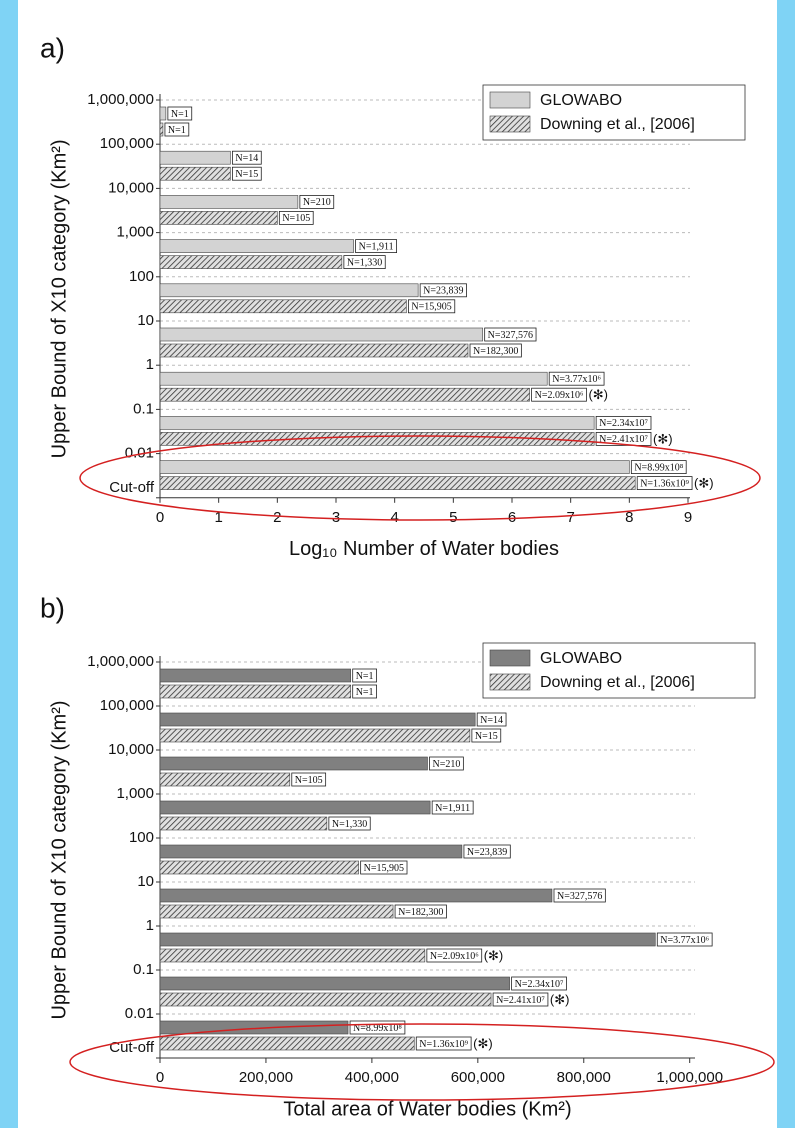  I want to click on bar-label: N=1.36x10⁹, so click(664, 483).